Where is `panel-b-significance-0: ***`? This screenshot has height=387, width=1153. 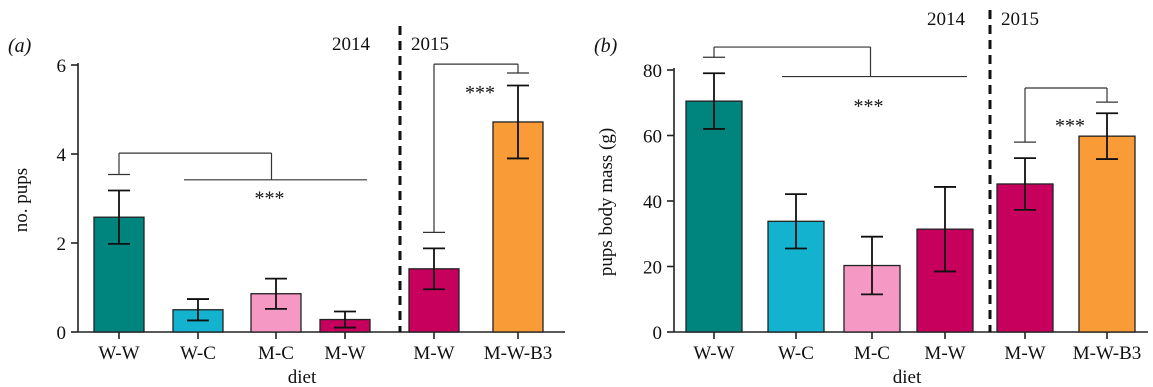 panel-b-significance-0: *** is located at coordinates (835, 81).